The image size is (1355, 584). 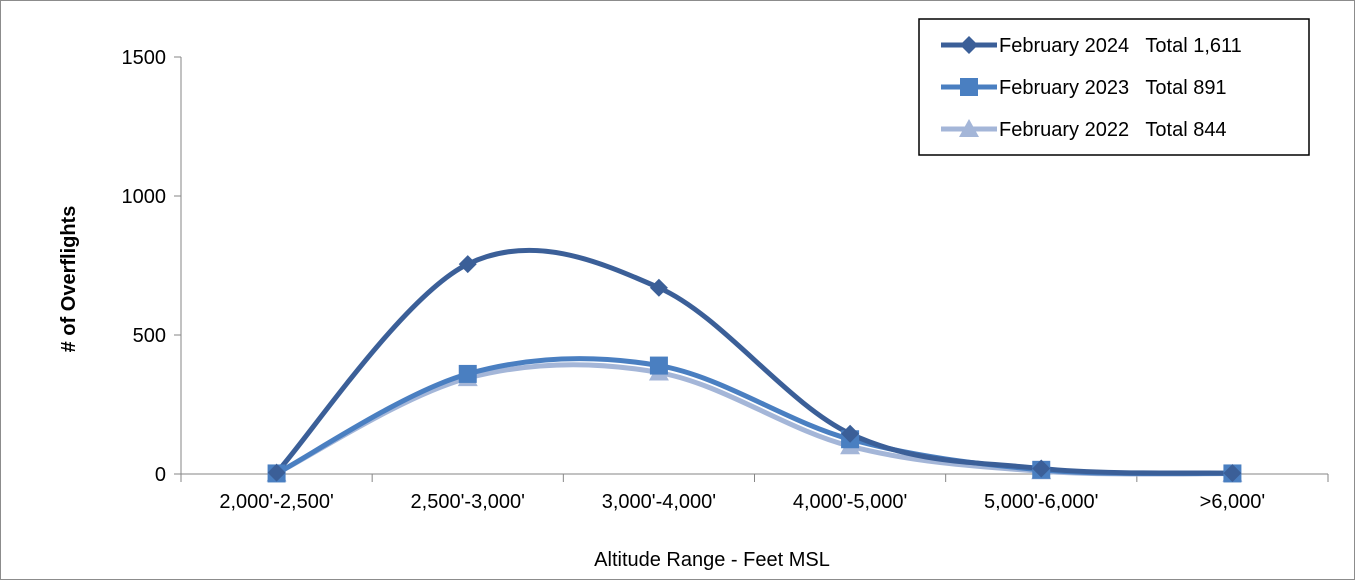 What do you see at coordinates (144, 58) in the screenshot?
I see `y-tick-label: 1500` at bounding box center [144, 58].